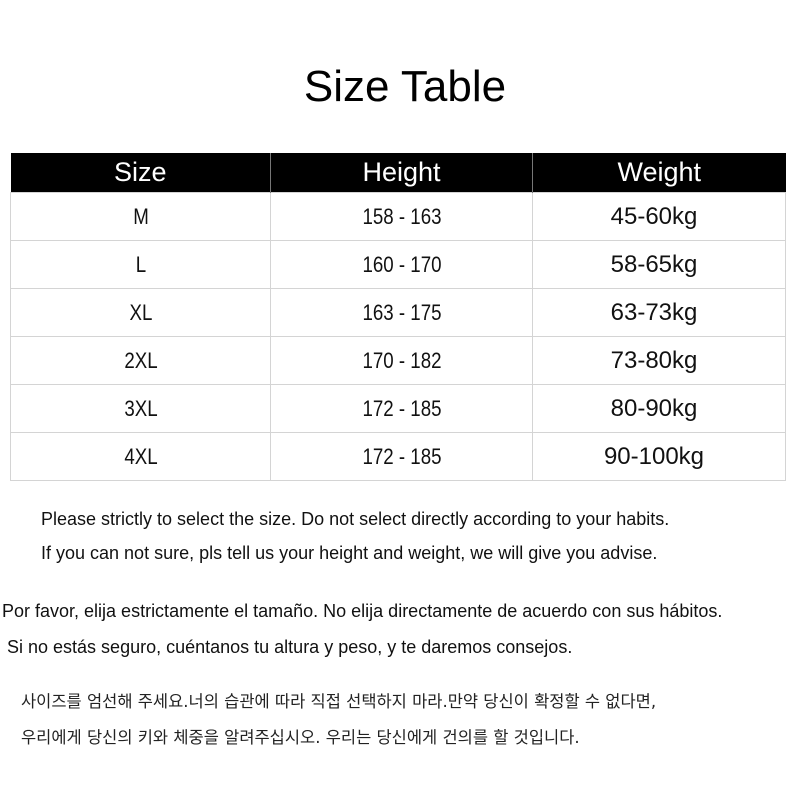 The width and height of the screenshot is (800, 800). What do you see at coordinates (659, 360) in the screenshot?
I see `weight-cell: 73-80kg` at bounding box center [659, 360].